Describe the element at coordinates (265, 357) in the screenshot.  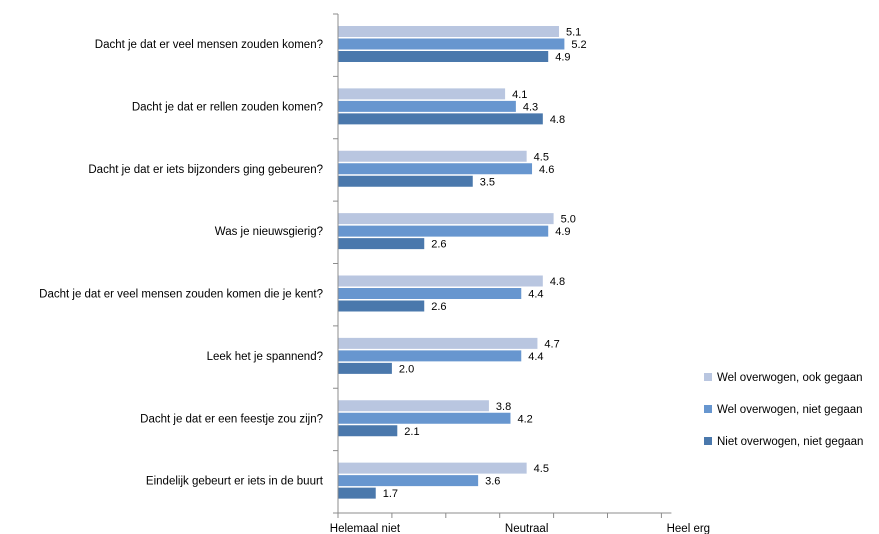
I see `category-label: Leek het je spannend?` at that location.